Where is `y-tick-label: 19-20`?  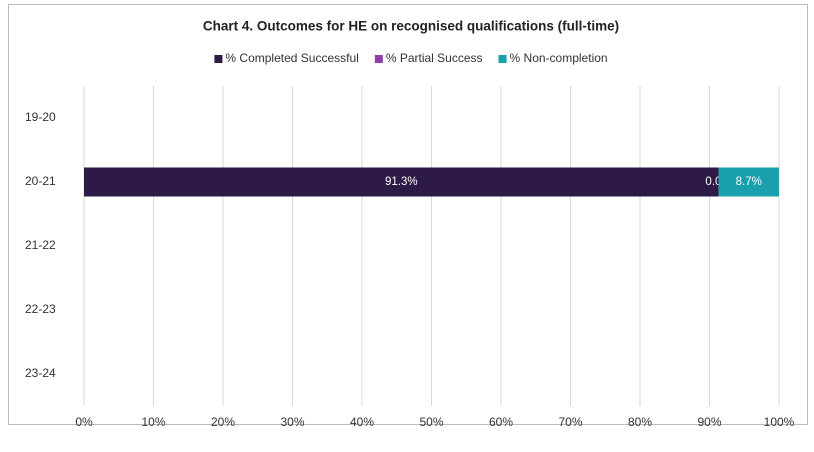
y-tick-label: 19-20 is located at coordinates (40, 117).